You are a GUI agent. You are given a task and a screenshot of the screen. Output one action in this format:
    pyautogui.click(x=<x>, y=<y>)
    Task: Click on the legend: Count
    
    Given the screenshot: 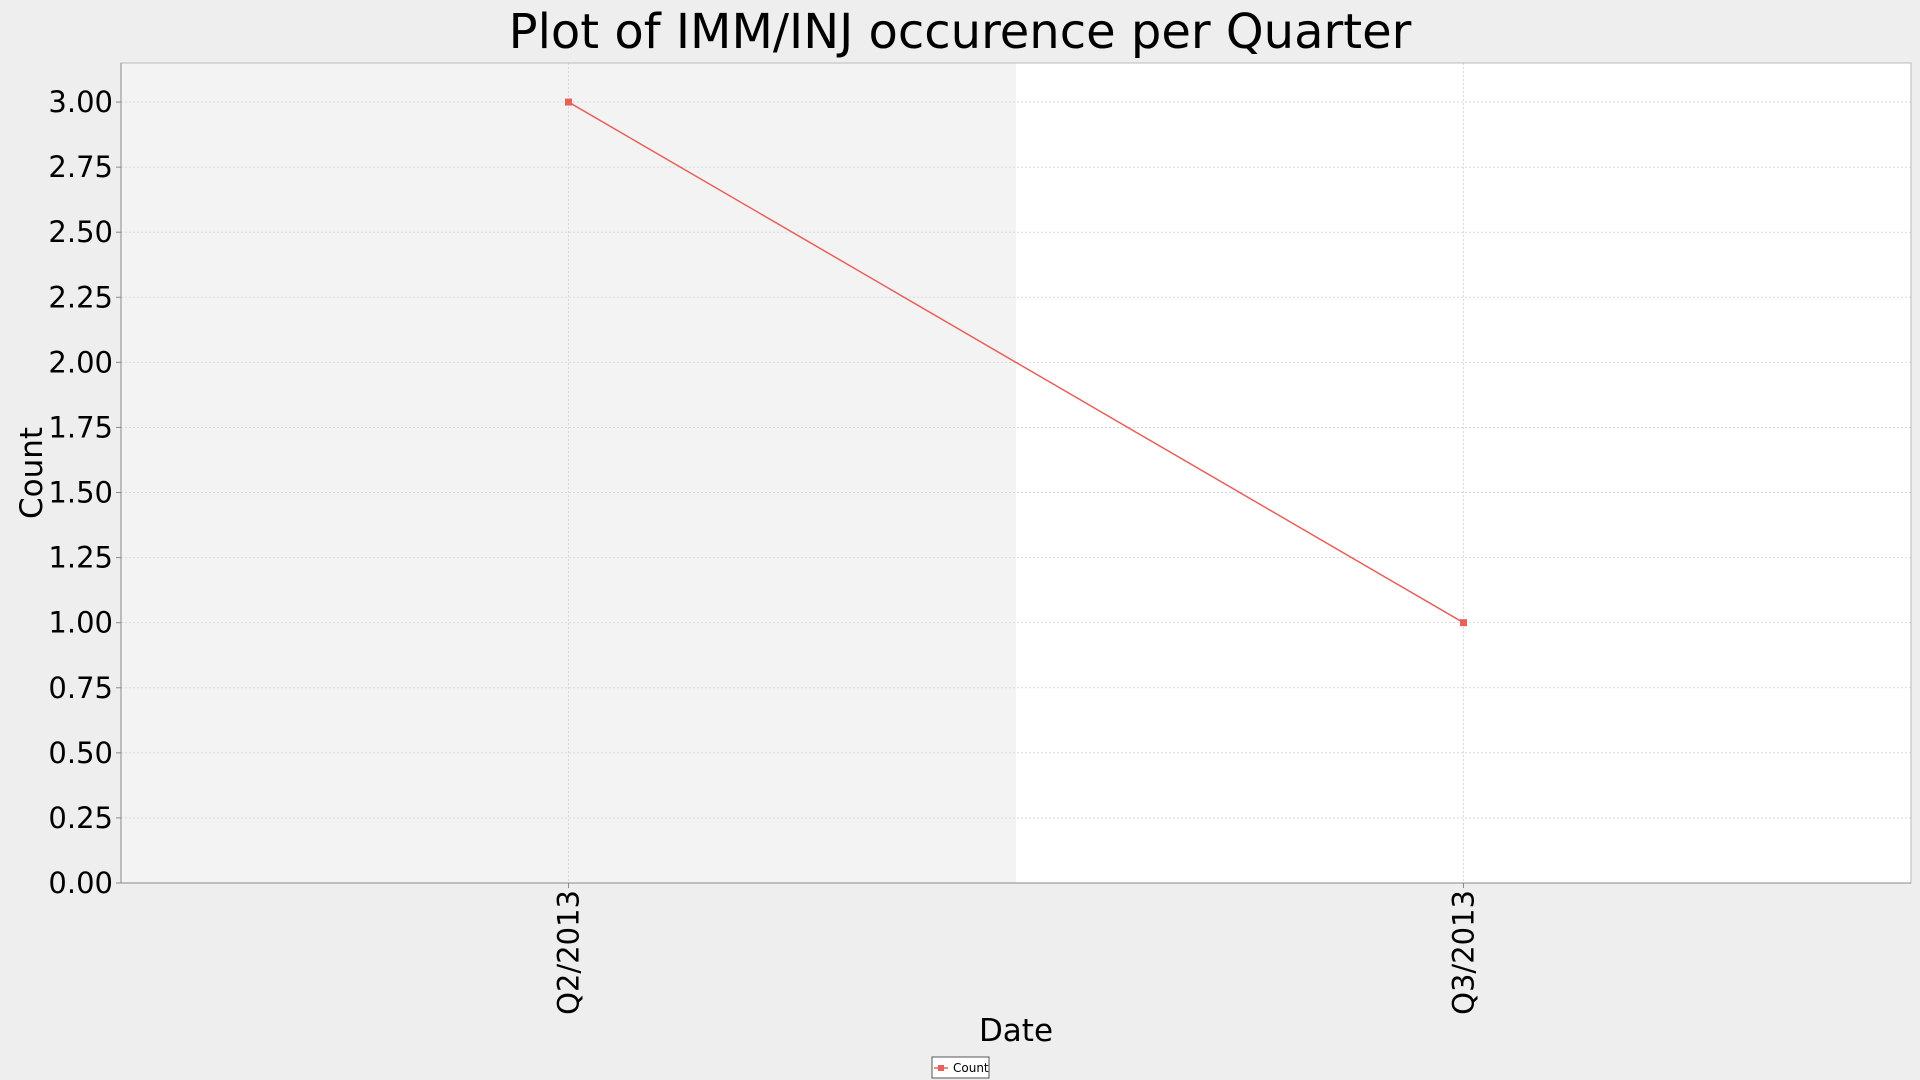 What is the action you would take?
    pyautogui.click(x=960, y=1067)
    